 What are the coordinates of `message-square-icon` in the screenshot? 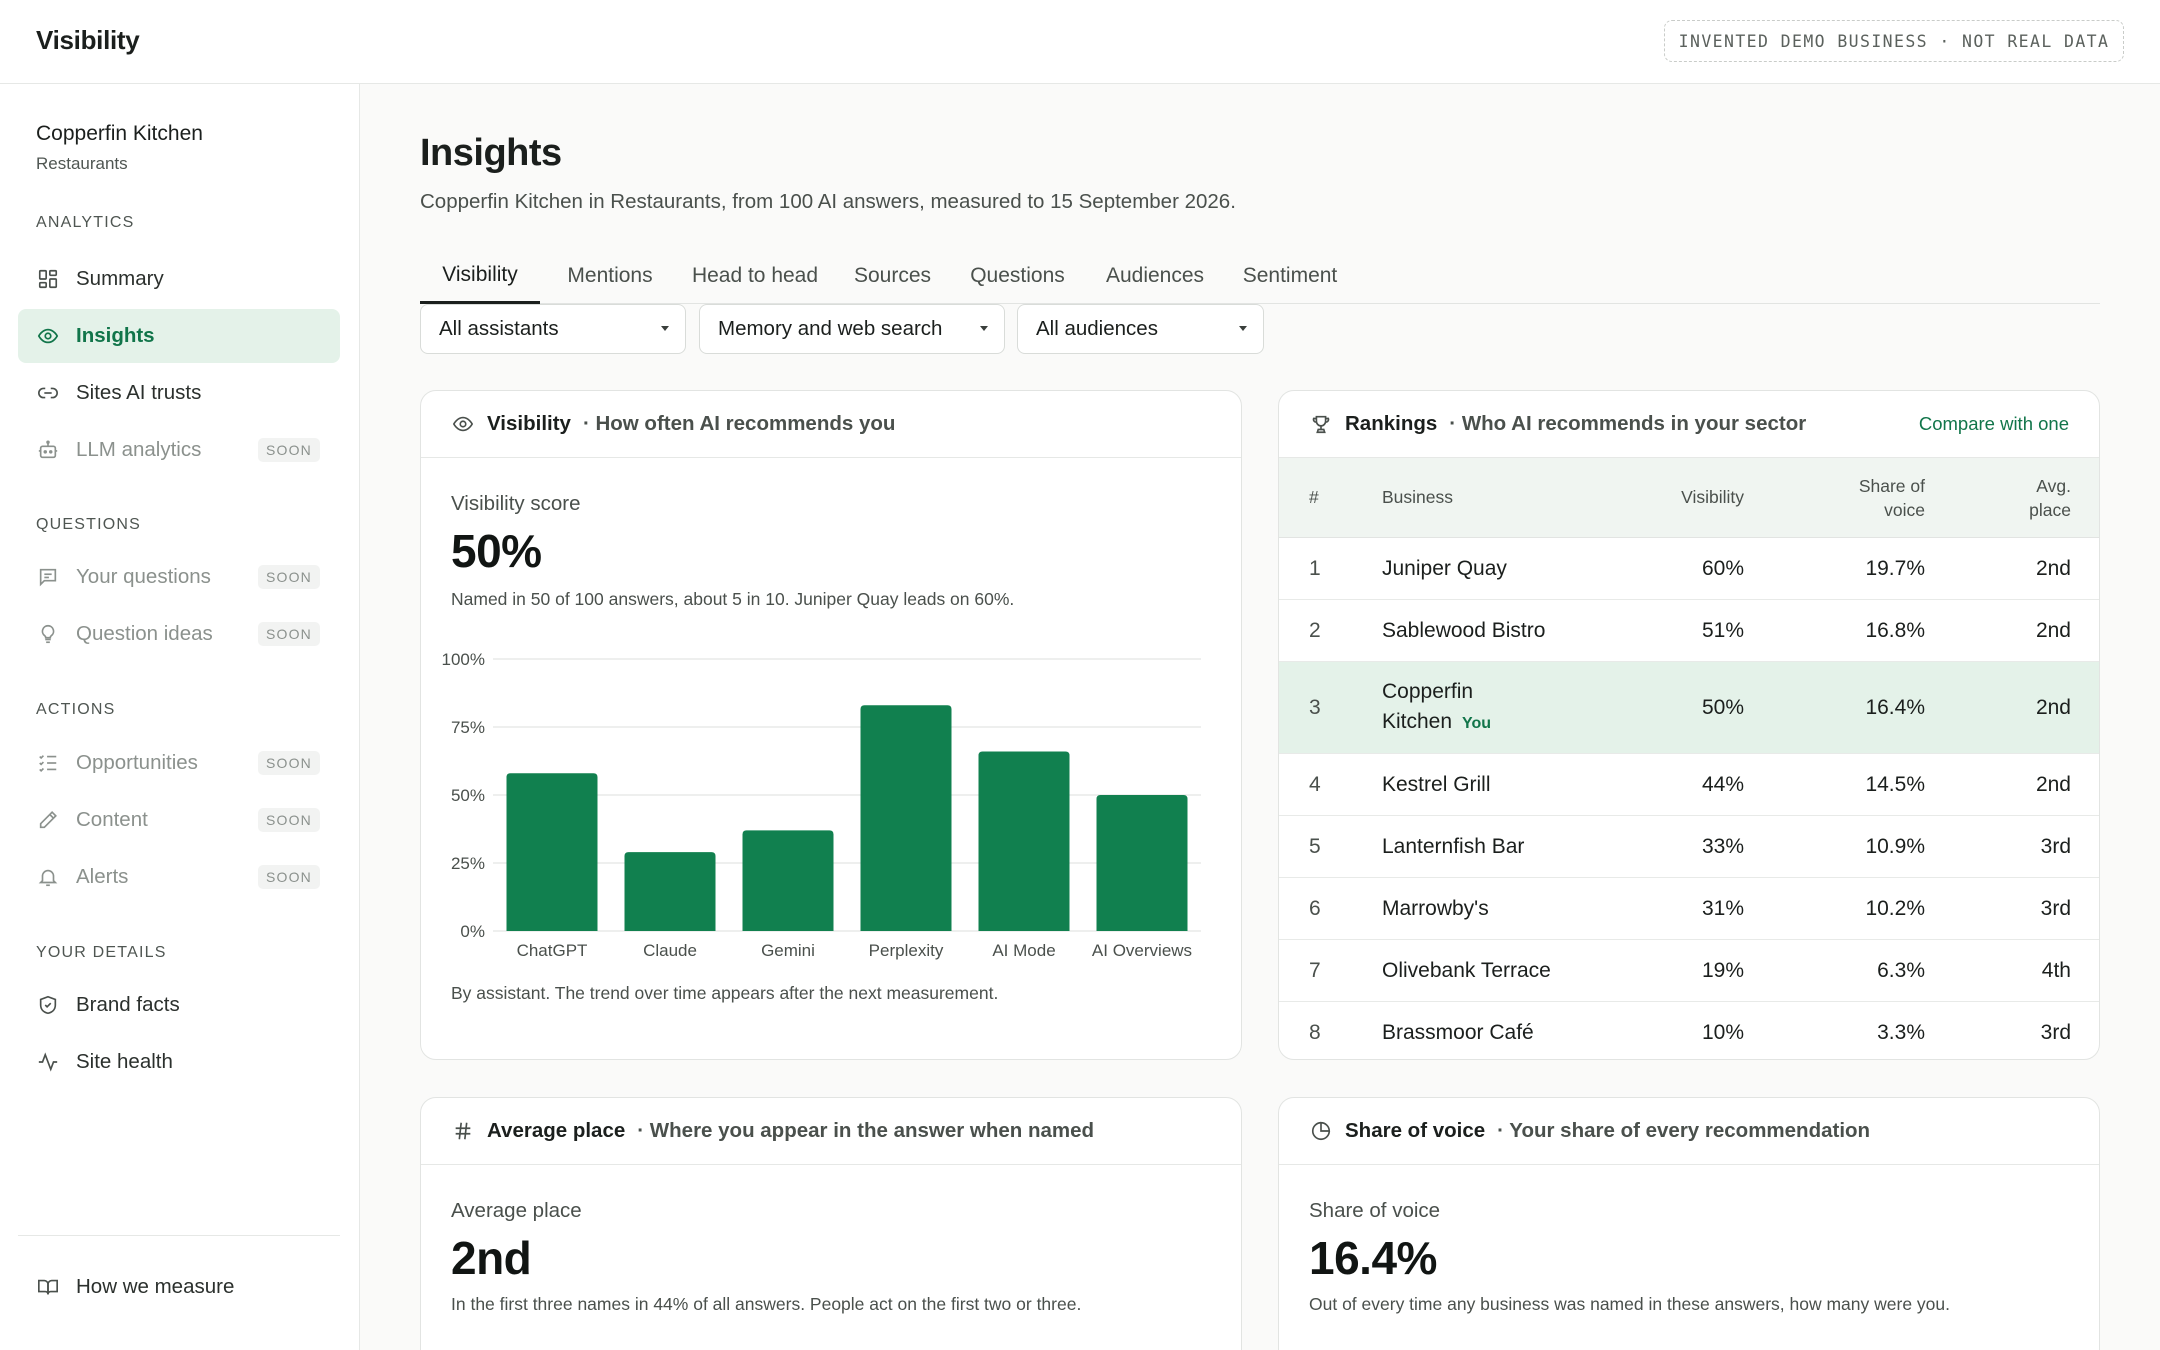 It's located at (48, 577).